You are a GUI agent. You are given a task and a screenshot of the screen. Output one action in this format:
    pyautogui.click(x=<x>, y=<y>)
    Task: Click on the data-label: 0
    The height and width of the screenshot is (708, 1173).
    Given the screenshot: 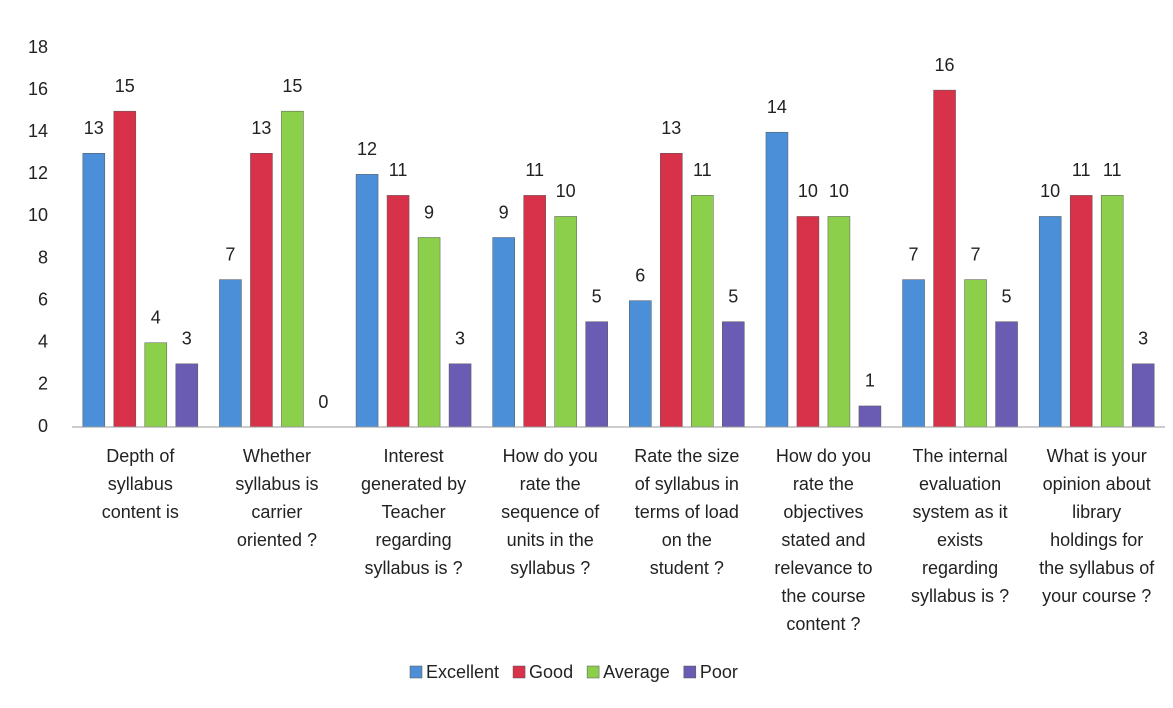 What is the action you would take?
    pyautogui.click(x=323, y=402)
    